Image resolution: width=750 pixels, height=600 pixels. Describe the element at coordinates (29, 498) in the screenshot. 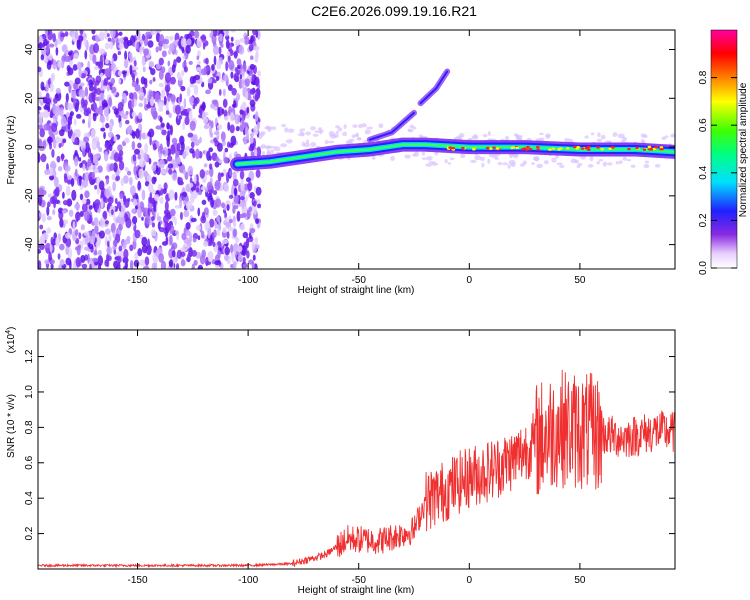

I see `snr-y-tick-label: 0.4` at that location.